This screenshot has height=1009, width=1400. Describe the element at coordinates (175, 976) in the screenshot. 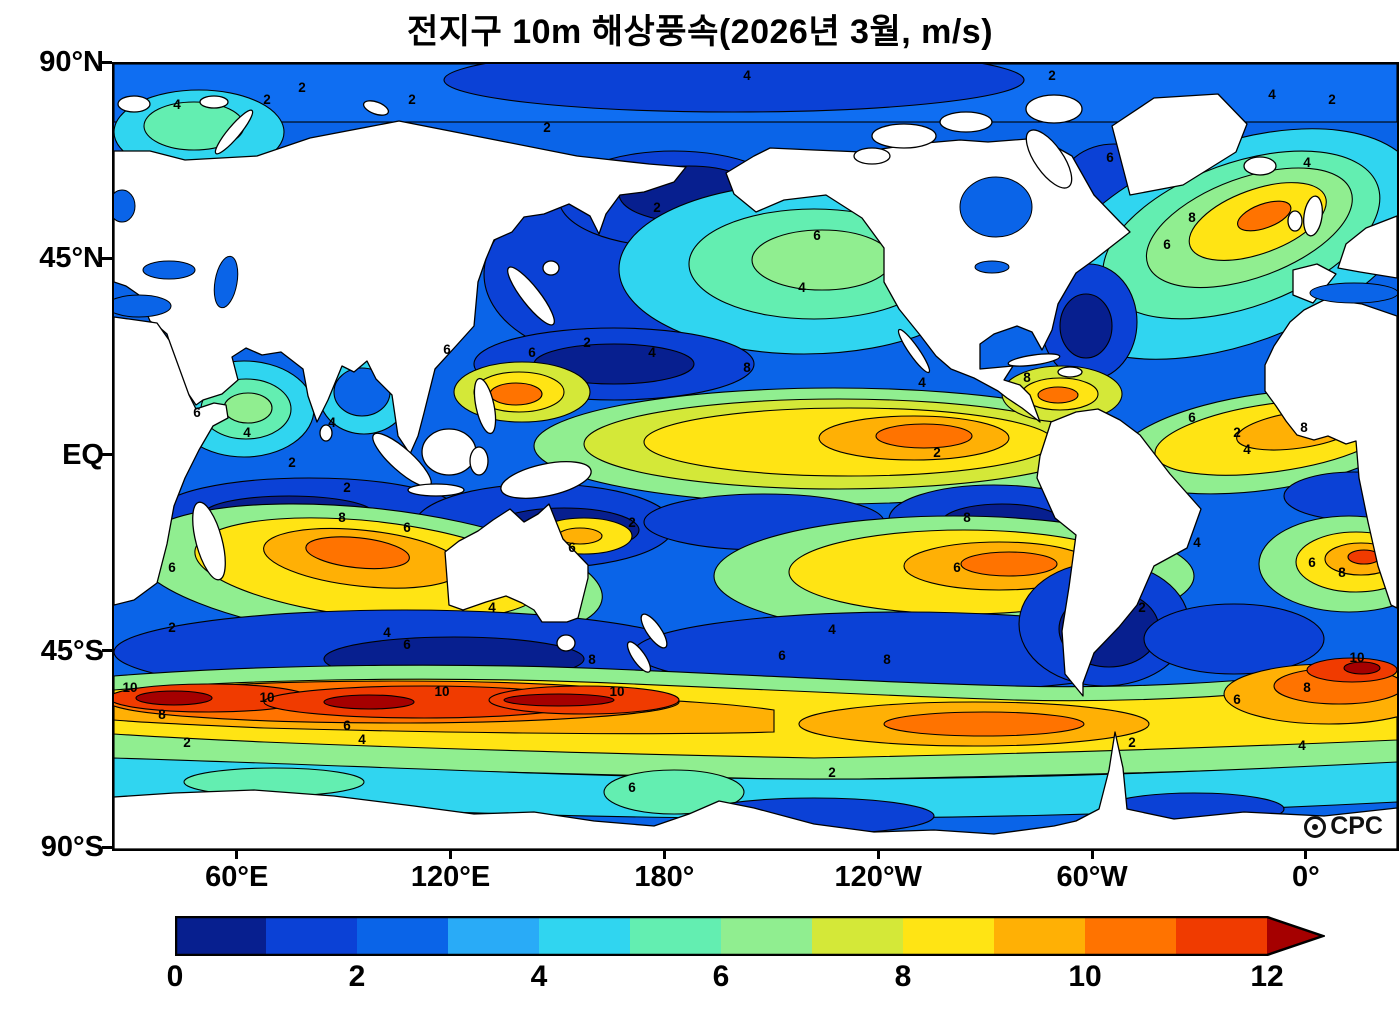

I see `colorbar-tick-label: 0` at that location.